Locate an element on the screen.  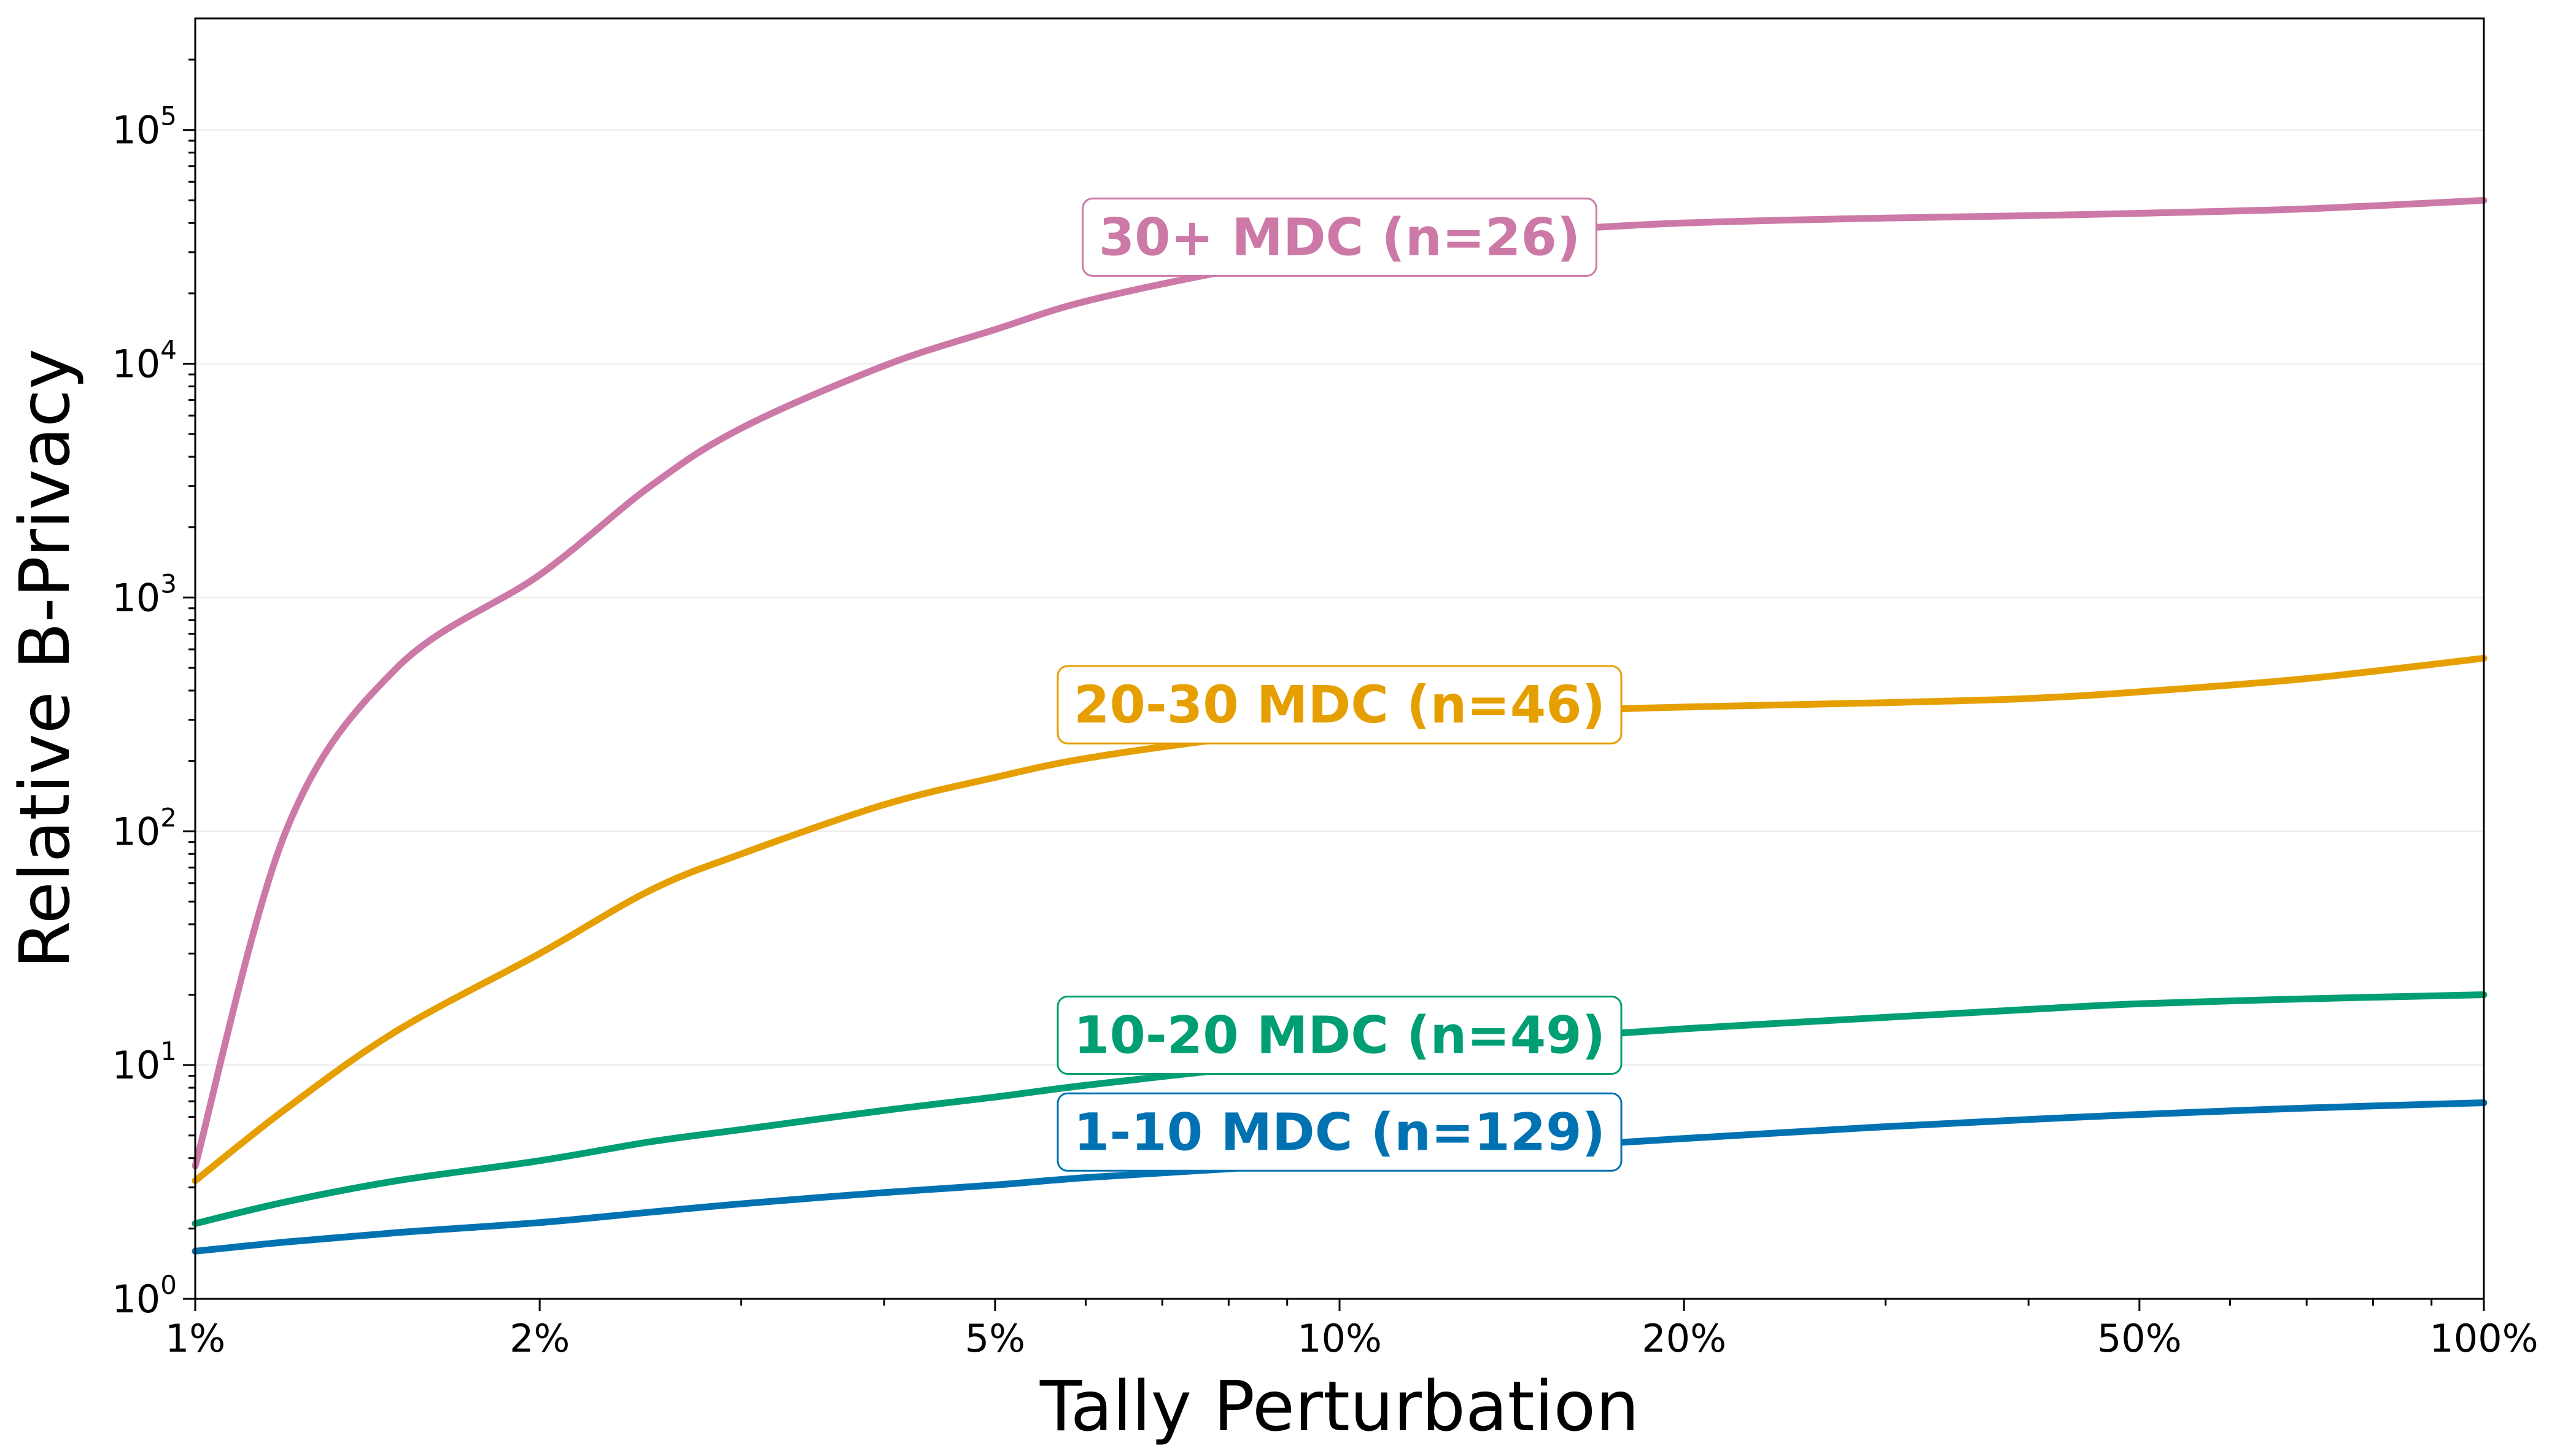
series-label-0: 30+ MDC (n=26) is located at coordinates (1339, 237).